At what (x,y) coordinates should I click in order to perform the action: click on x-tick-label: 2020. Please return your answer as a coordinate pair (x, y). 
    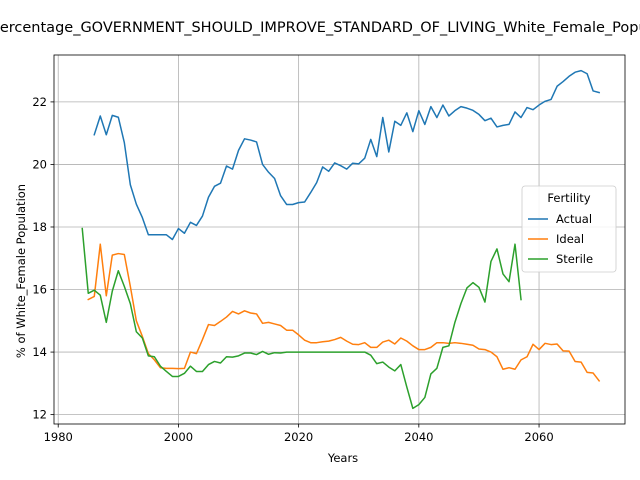
    Looking at the image, I should click on (298, 437).